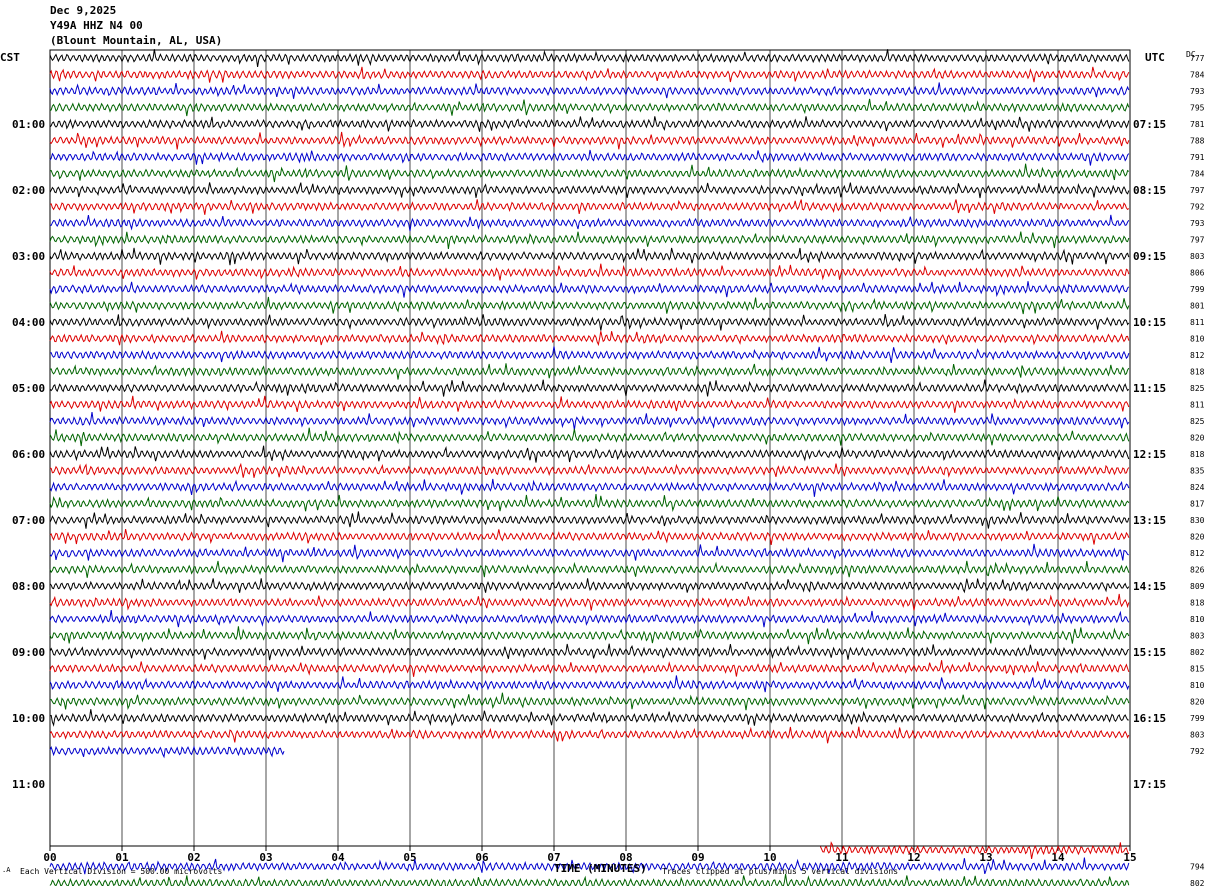 Image resolution: width=1210 pixels, height=886 pixels. Describe the element at coordinates (28, 322) in the screenshot. I see `left-time-label: 04:00` at that location.